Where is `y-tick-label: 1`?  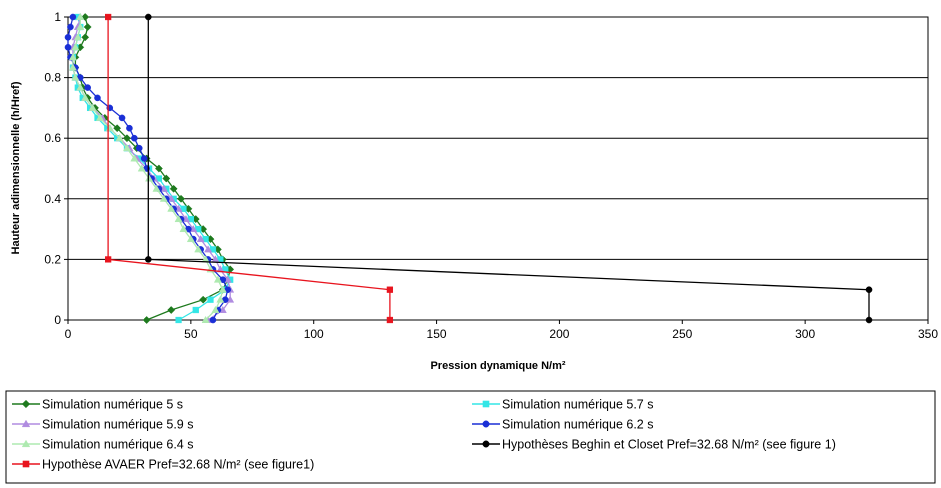 y-tick-label: 1 is located at coordinates (57, 17).